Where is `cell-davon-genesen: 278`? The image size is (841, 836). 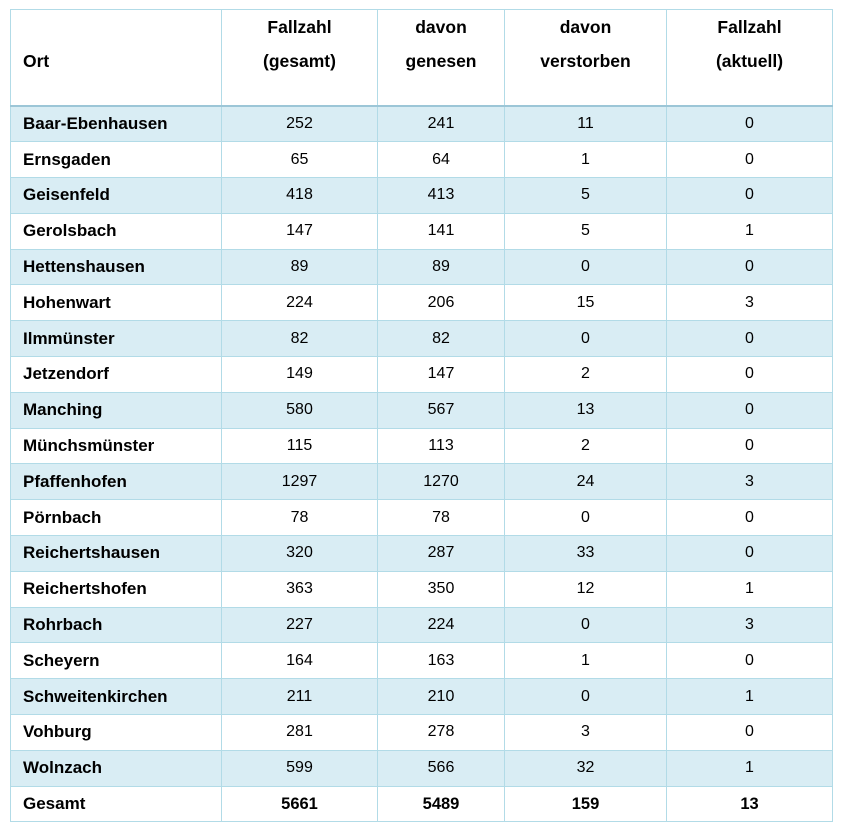
cell-davon-genesen: 278 is located at coordinates (441, 732).